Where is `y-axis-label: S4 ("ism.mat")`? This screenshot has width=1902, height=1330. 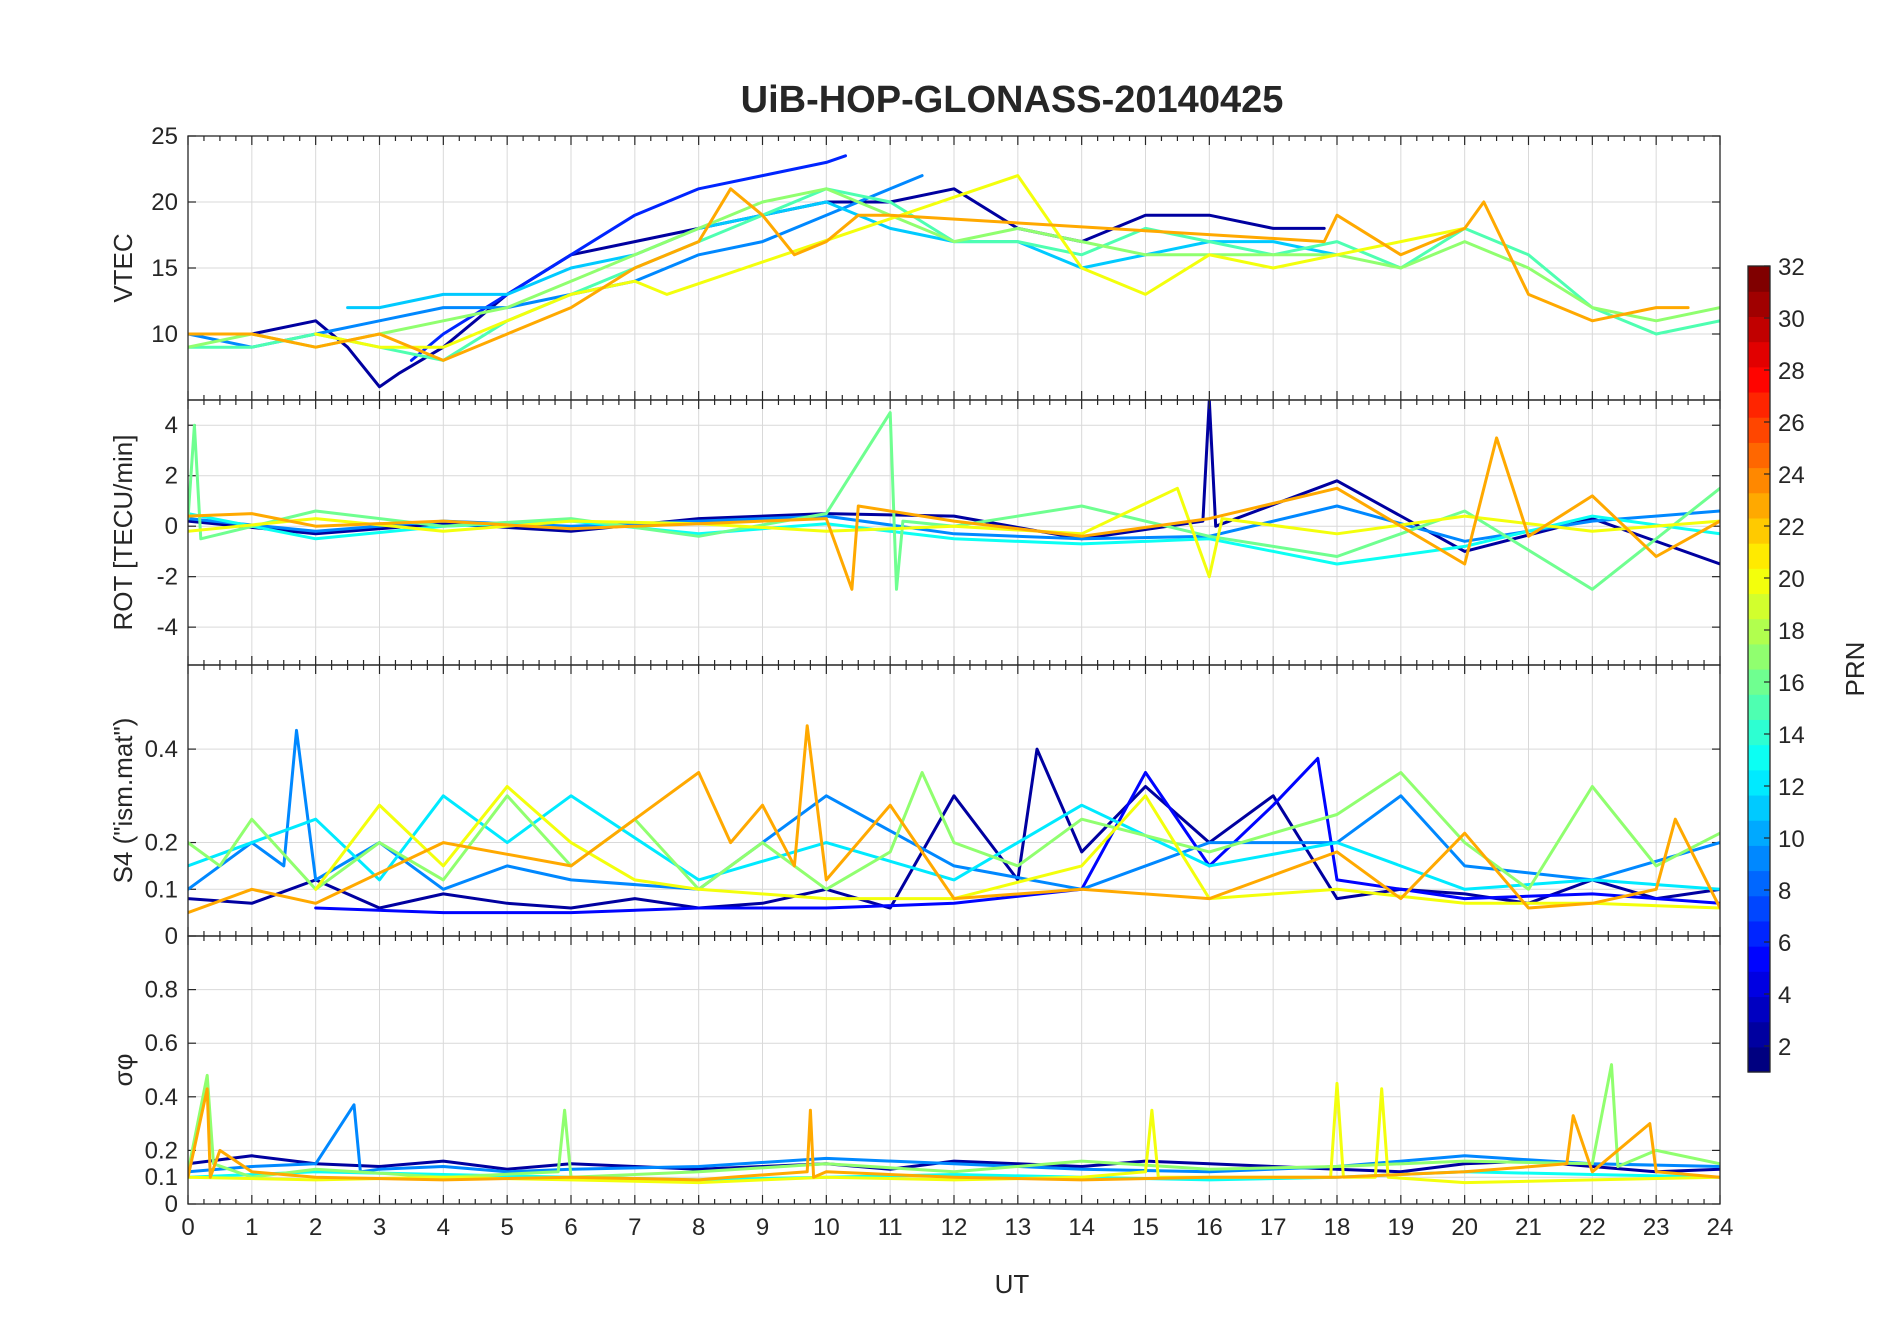 y-axis-label: S4 ("ism.mat") is located at coordinates (123, 801).